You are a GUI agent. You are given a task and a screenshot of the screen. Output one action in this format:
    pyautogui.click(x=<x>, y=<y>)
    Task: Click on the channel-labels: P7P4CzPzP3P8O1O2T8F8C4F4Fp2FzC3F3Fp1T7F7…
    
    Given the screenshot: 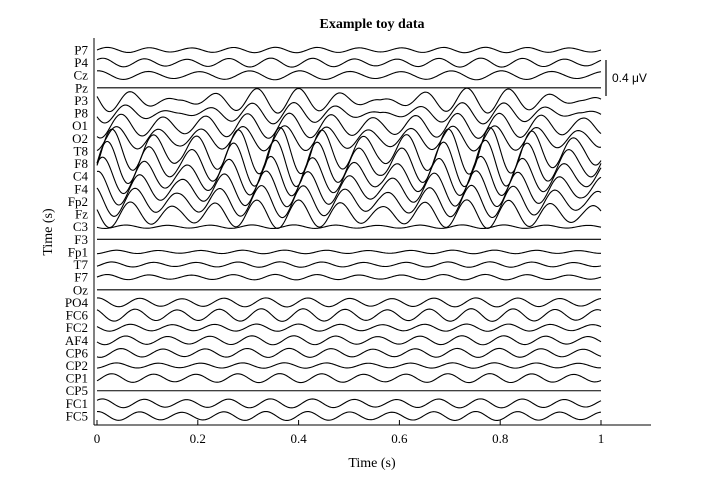 What is the action you would take?
    pyautogui.click(x=77, y=233)
    